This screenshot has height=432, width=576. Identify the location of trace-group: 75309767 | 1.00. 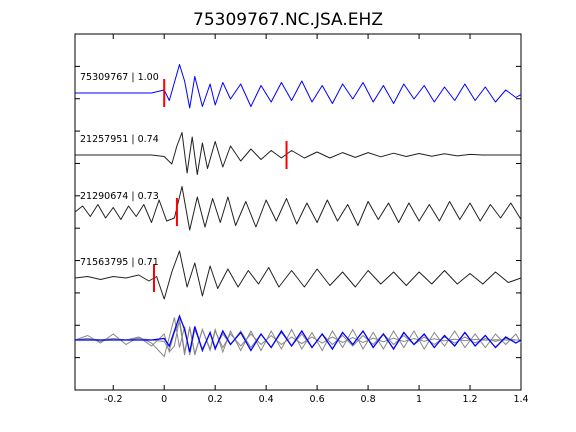
(298, 86).